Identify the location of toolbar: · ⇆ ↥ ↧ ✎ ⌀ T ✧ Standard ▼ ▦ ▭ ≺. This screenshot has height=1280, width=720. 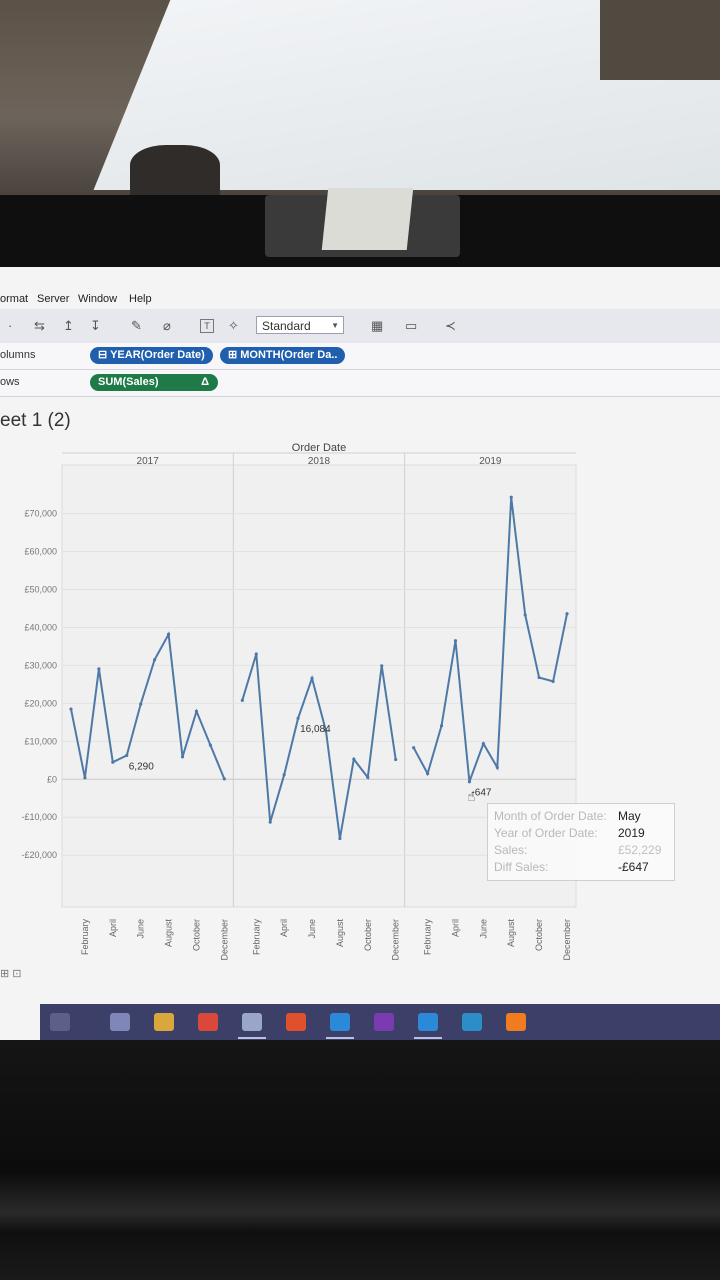
(360, 326).